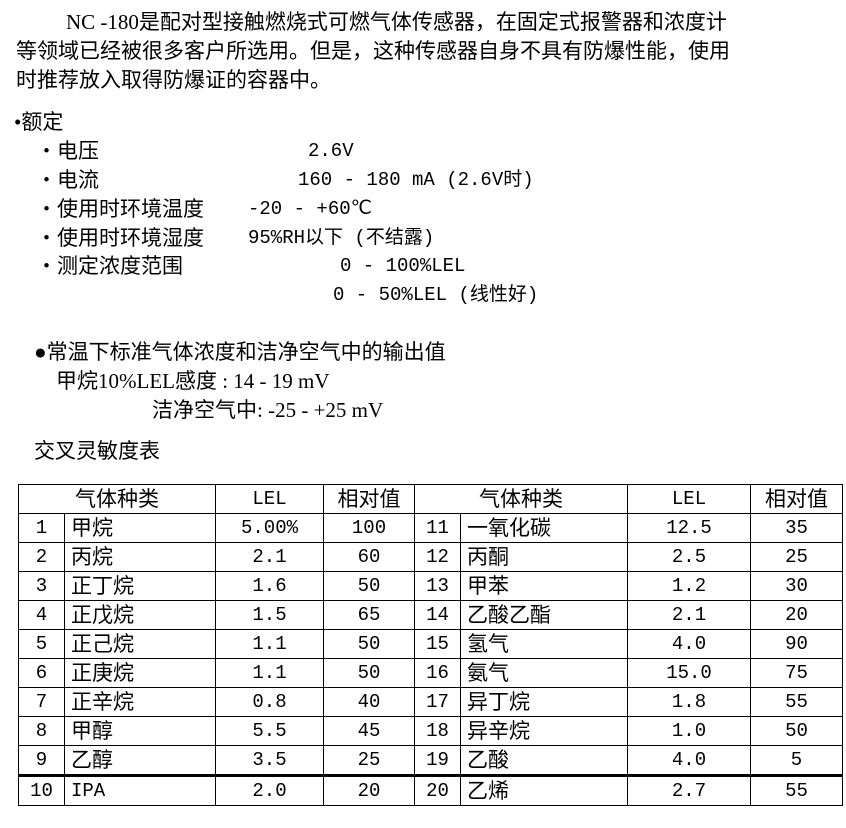  Describe the element at coordinates (437, 528) in the screenshot. I see `row-number: 11` at that location.